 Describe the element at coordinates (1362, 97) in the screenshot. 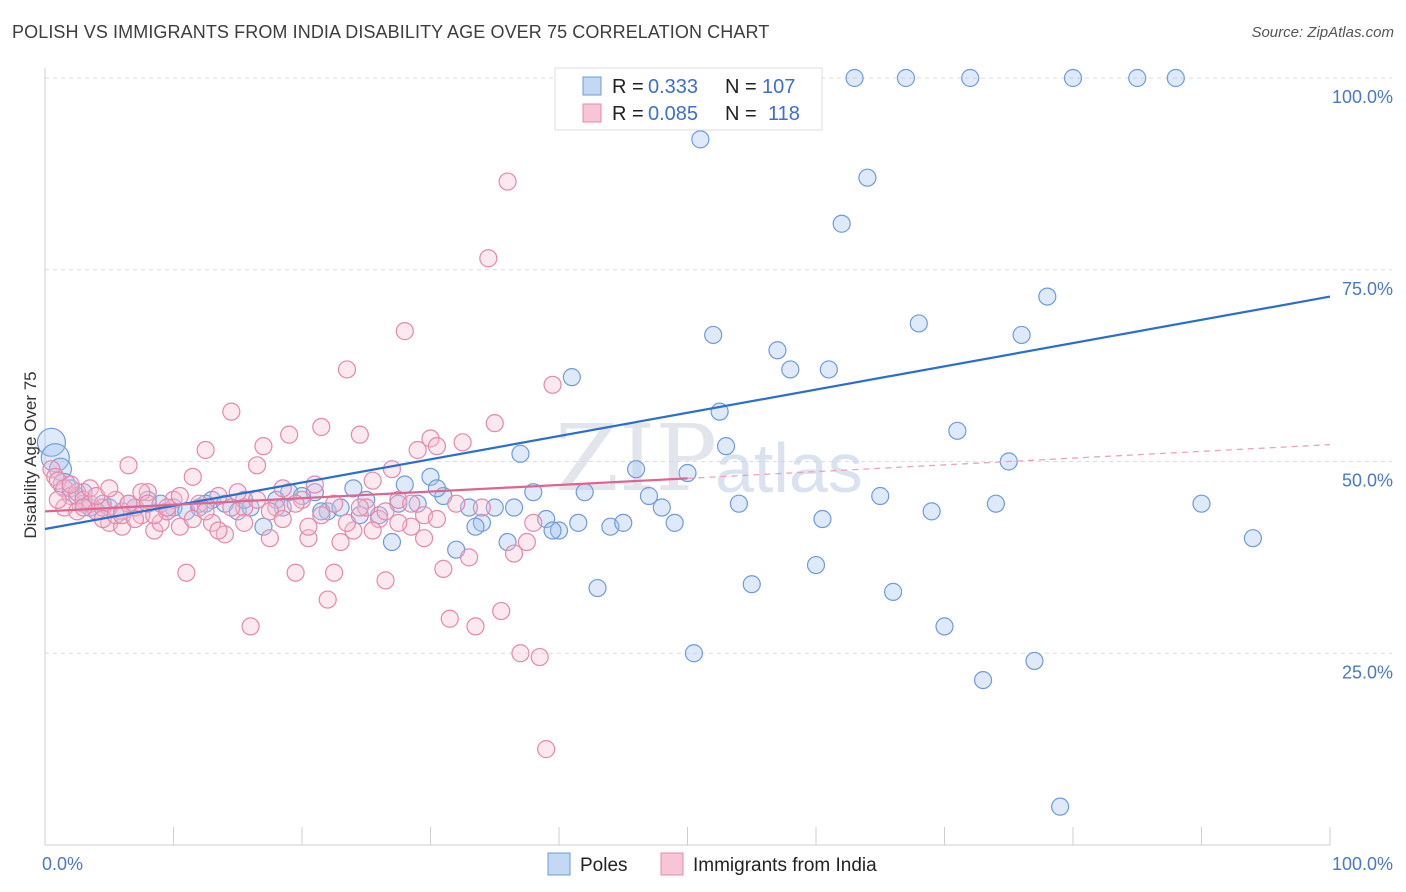

I see `y-tick-label: 100.0%` at that location.